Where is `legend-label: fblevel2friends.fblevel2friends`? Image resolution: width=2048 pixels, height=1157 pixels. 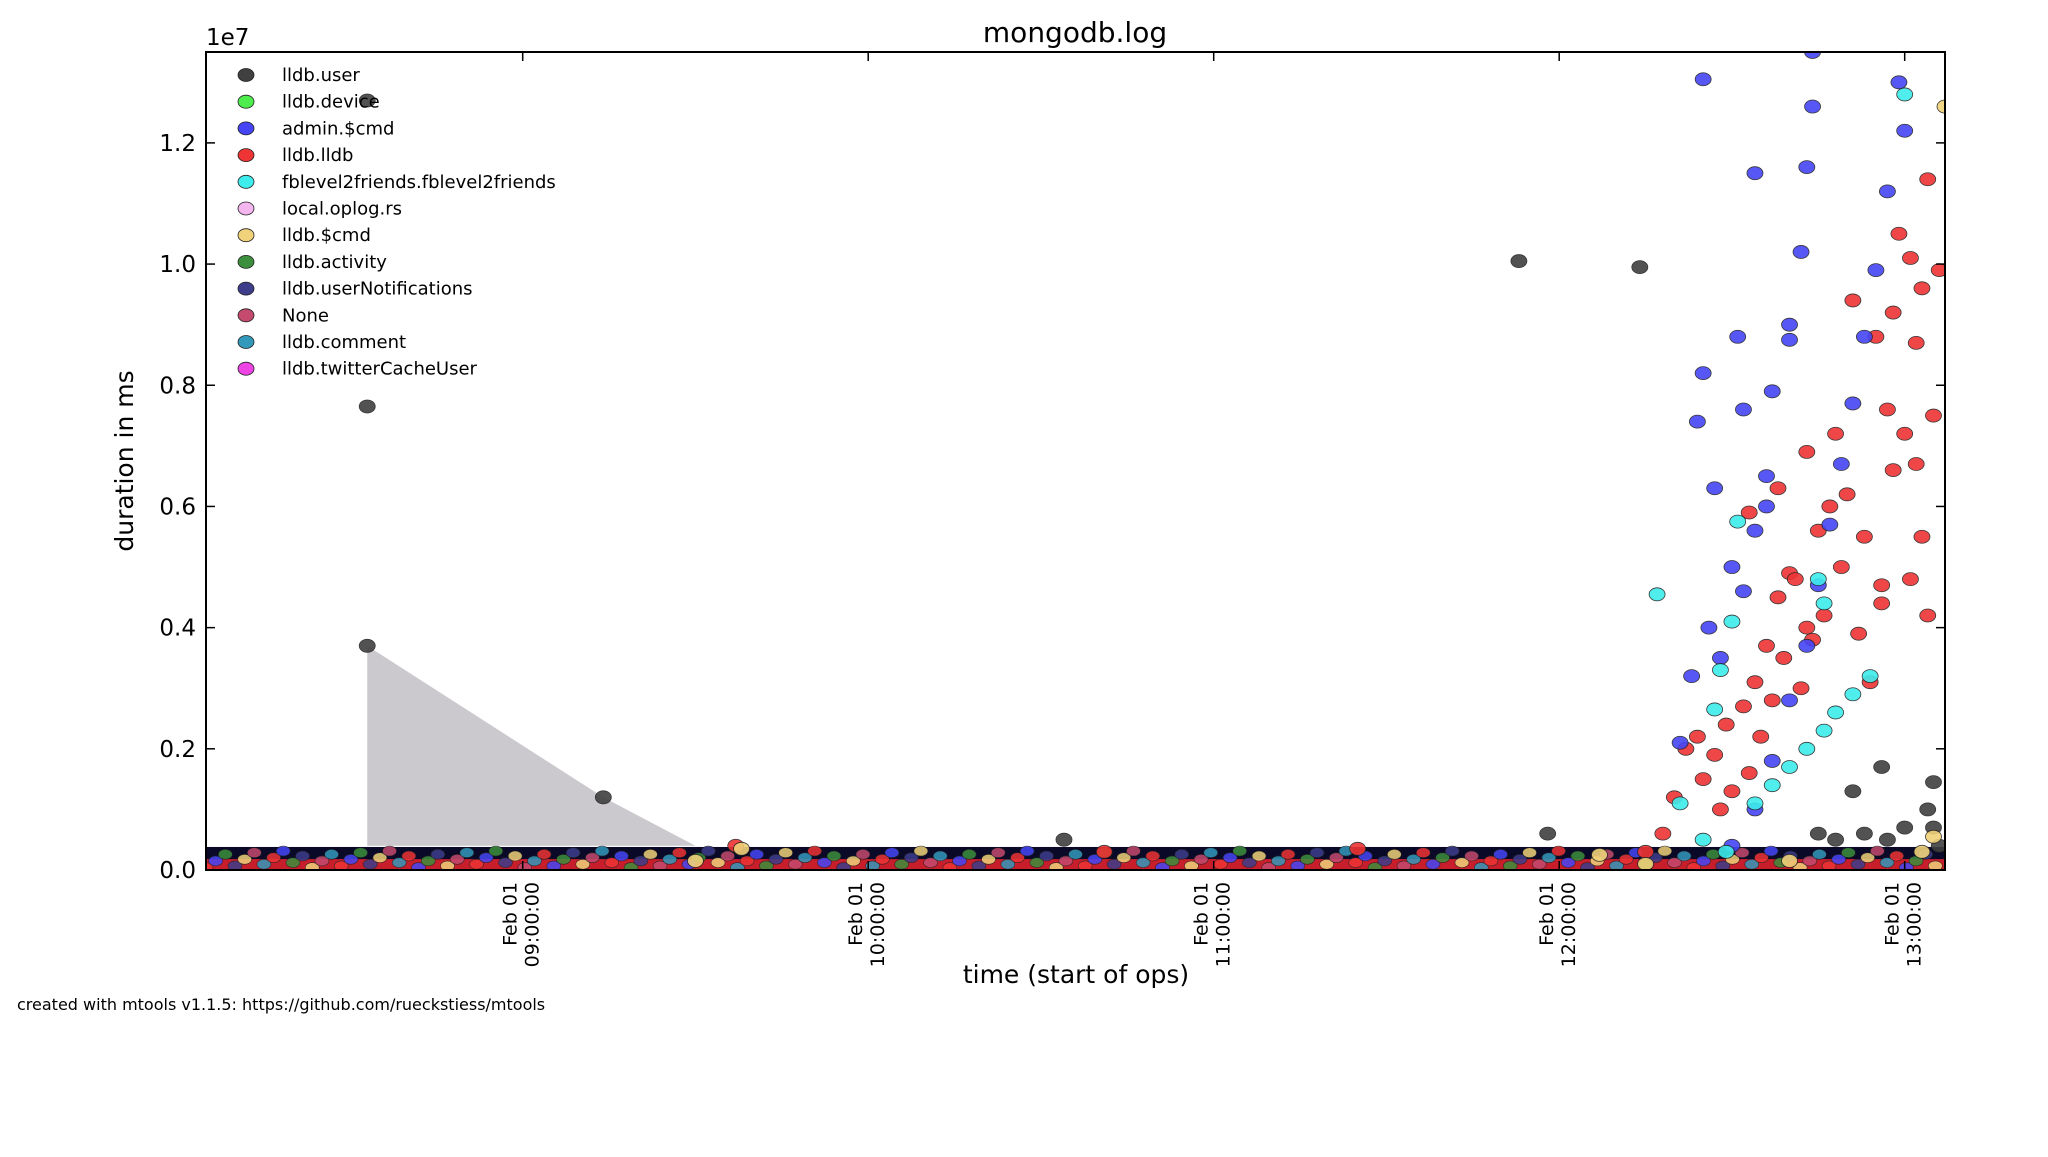 legend-label: fblevel2friends.fblevel2friends is located at coordinates (419, 182).